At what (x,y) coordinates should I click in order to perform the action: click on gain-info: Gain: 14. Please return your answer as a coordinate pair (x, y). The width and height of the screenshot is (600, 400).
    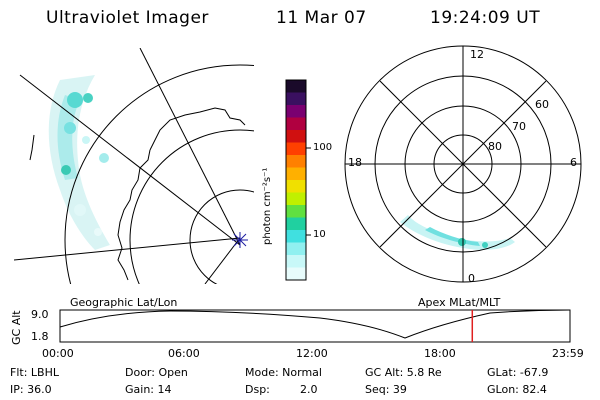
    Looking at the image, I should click on (148, 389).